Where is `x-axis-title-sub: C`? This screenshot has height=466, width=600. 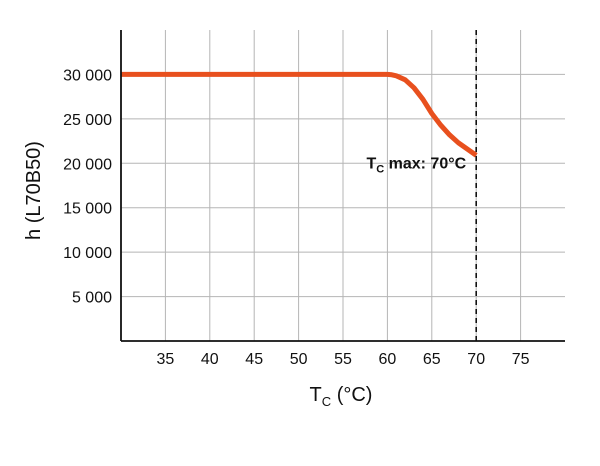
x-axis-title-sub: C is located at coordinates (326, 401).